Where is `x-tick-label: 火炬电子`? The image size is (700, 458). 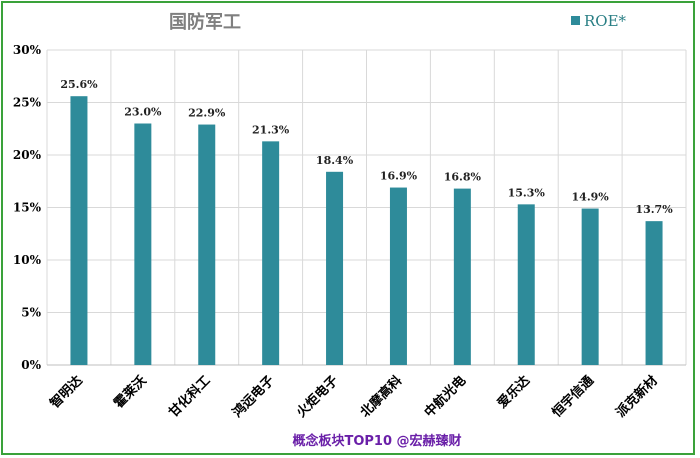 x-tick-label: 火炬电子 is located at coordinates (317, 397).